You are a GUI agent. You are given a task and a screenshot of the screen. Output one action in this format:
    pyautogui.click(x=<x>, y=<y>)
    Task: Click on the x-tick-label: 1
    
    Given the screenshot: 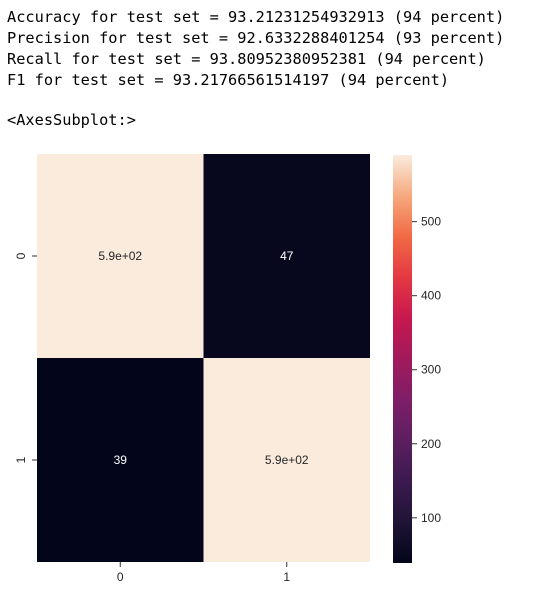 What is the action you would take?
    pyautogui.click(x=286, y=577)
    